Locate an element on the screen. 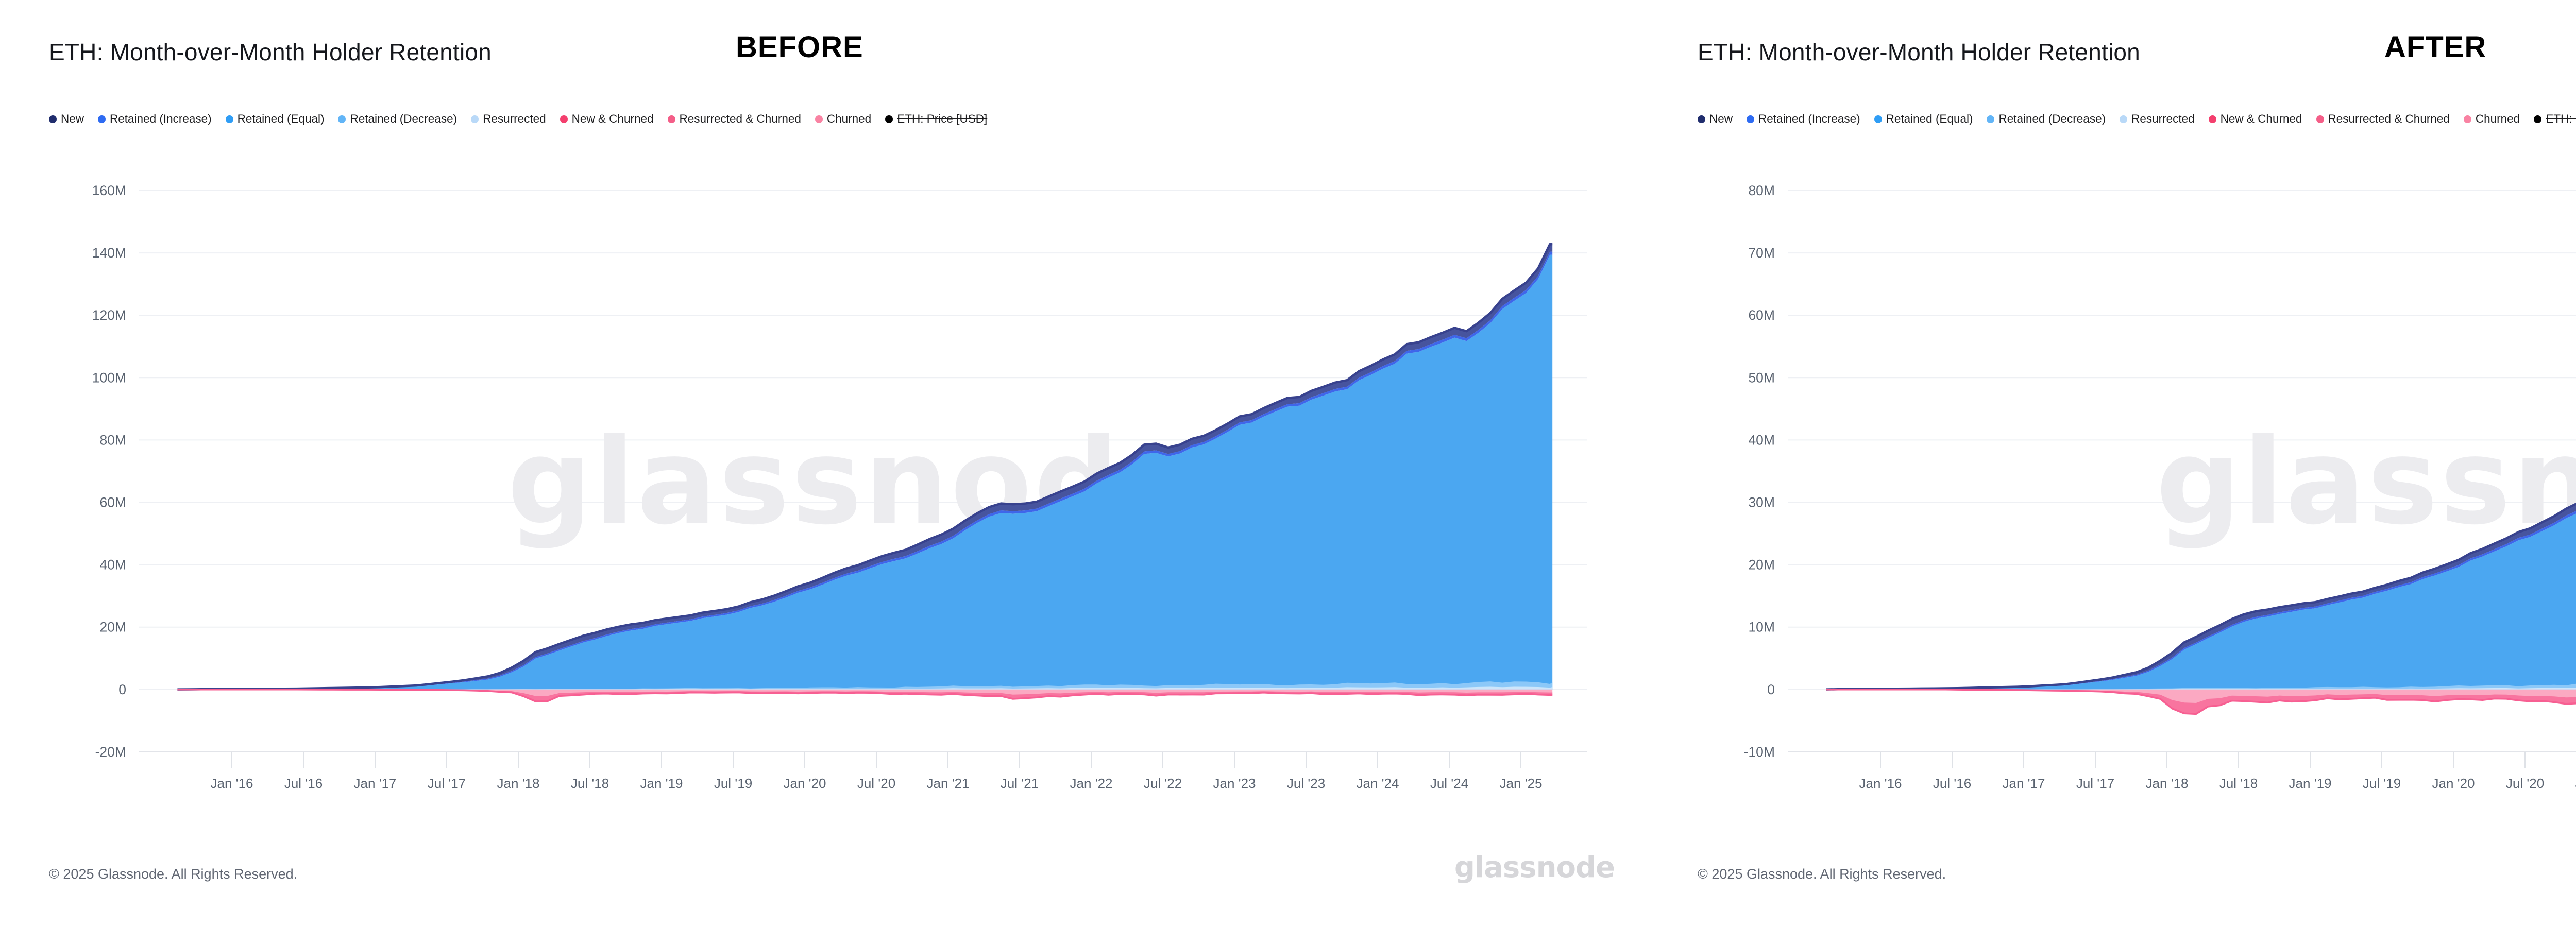 The height and width of the screenshot is (927, 2576). area-retained-decrease is located at coordinates (865, 685).